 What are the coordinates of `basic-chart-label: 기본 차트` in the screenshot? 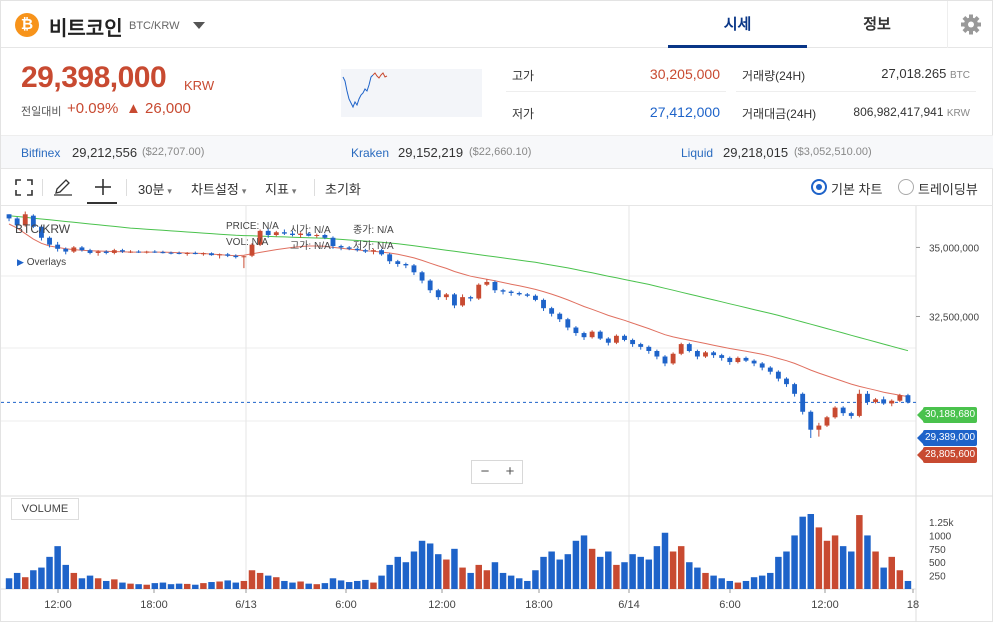 It's located at (857, 189).